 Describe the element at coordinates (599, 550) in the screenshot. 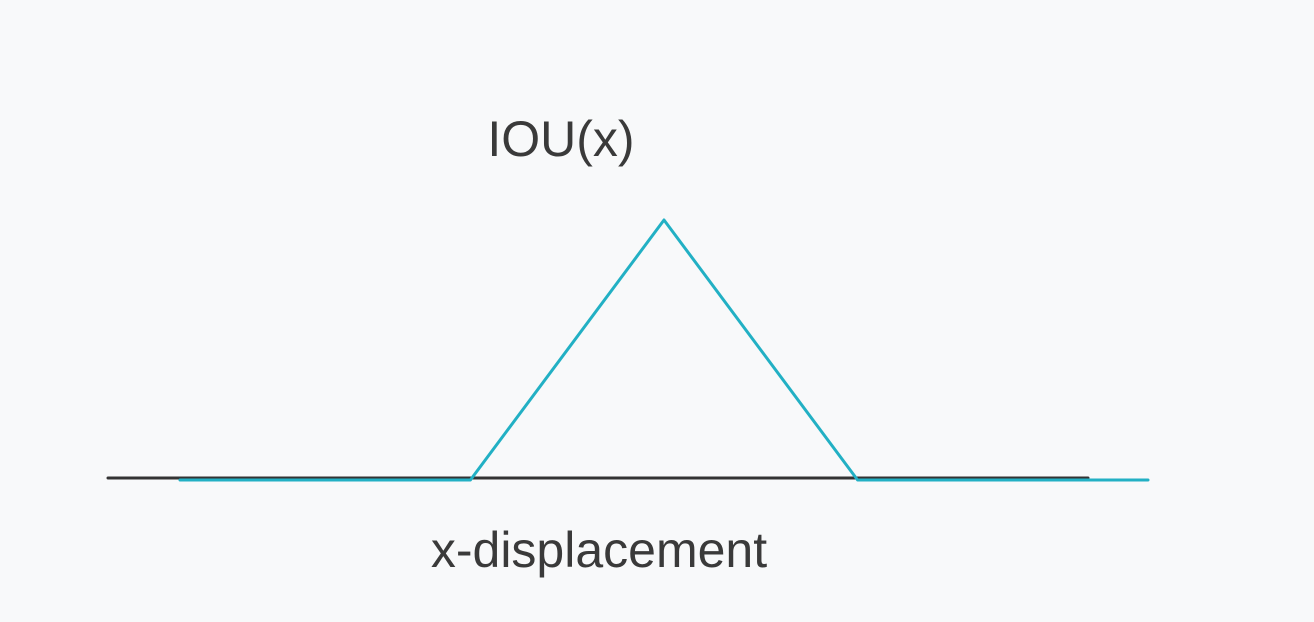

I see `x-axis-label: x-displacement` at that location.